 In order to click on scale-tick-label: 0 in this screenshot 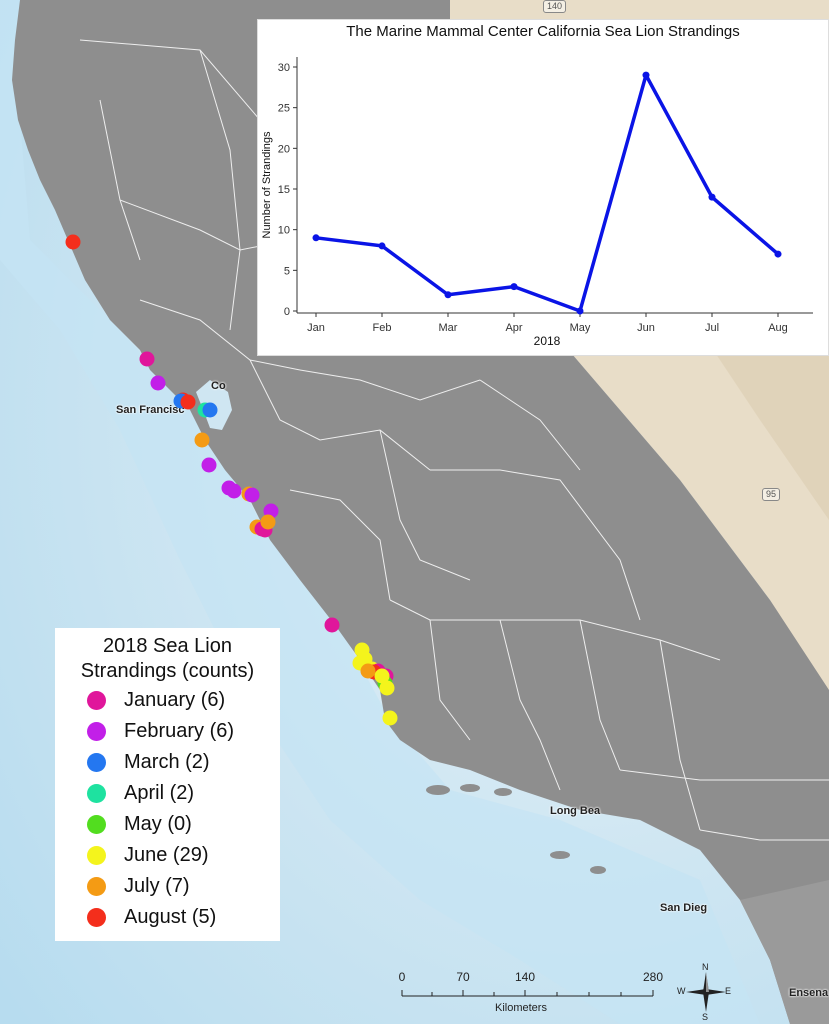, I will do `click(402, 977)`.